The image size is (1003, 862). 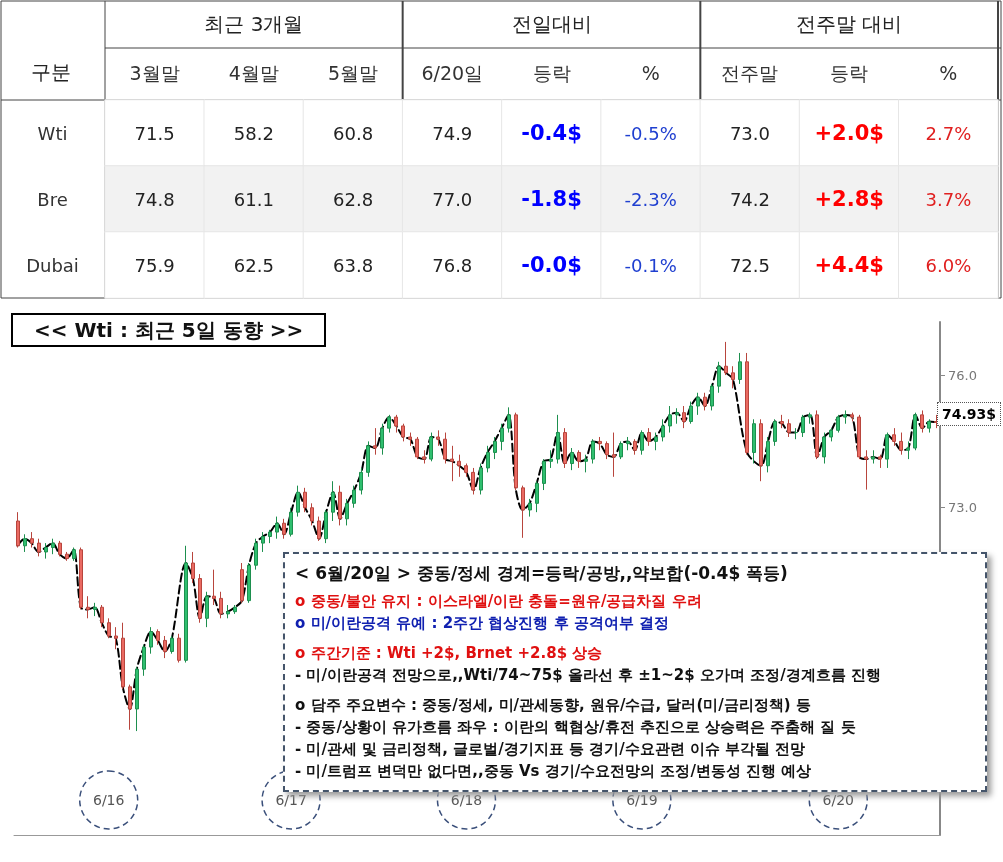 What do you see at coordinates (849, 199) in the screenshot?
I see `data-label: +2.8$` at bounding box center [849, 199].